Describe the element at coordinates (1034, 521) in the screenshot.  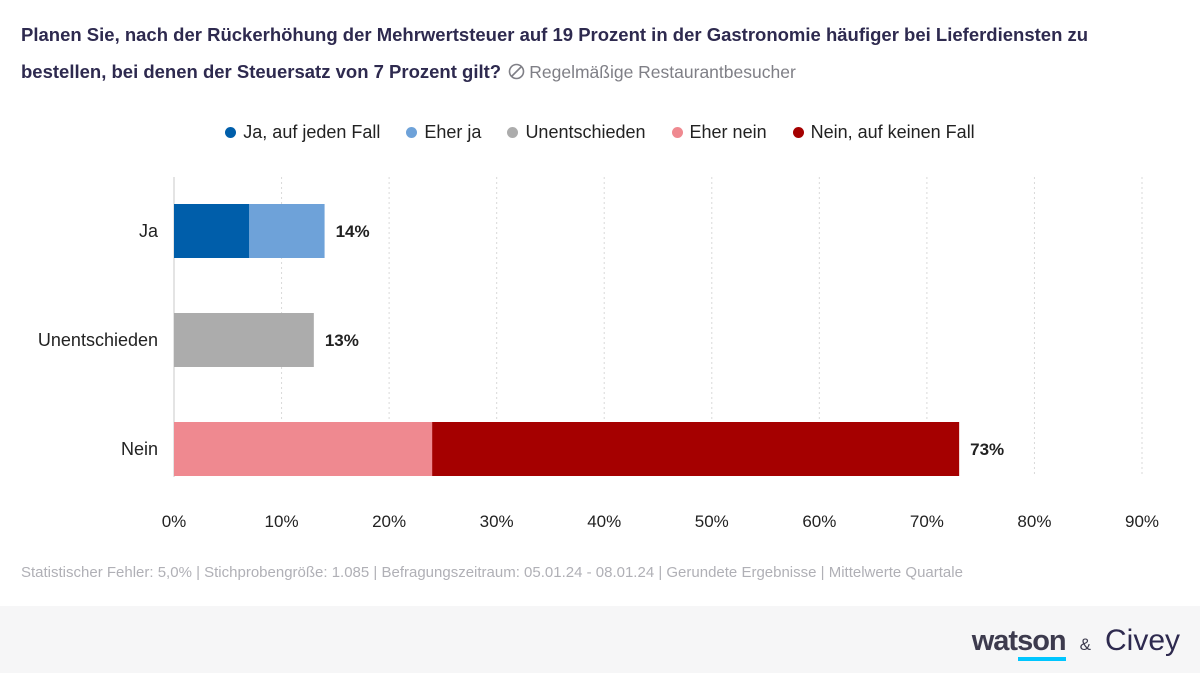
I see `x-tick-label: 80%` at that location.